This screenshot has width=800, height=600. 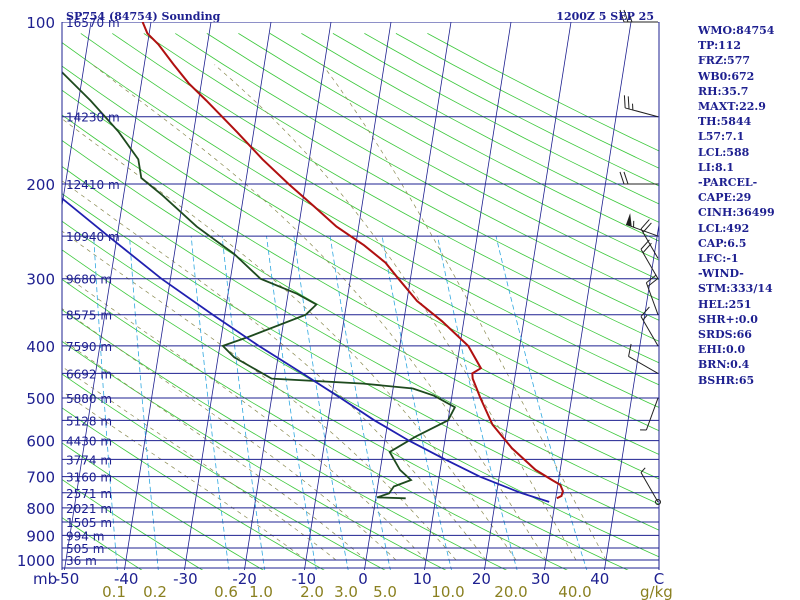 What do you see at coordinates (89, 509) in the screenshot?
I see `height-label: 2021 m` at bounding box center [89, 509].